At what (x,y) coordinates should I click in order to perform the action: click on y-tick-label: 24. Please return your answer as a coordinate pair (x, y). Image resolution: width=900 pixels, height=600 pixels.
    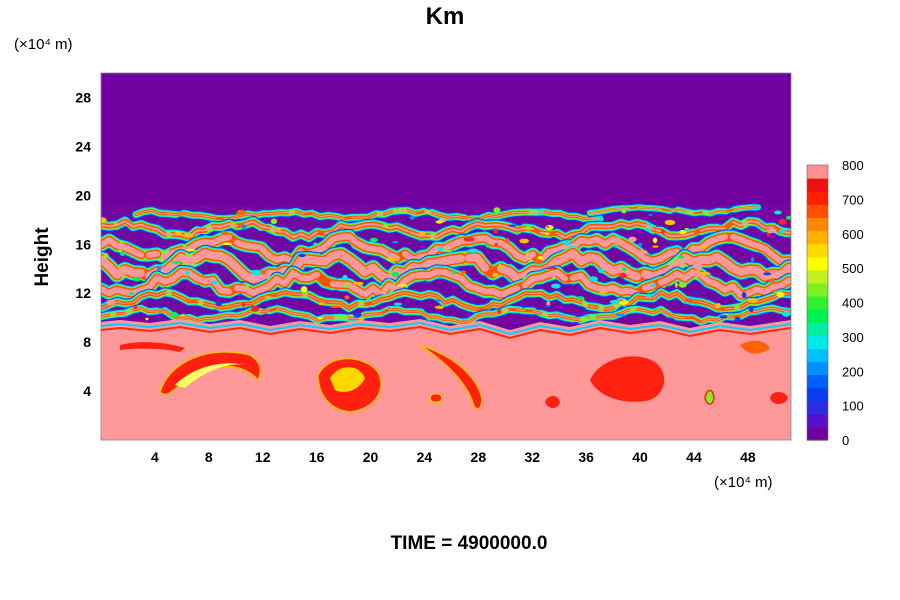
    Looking at the image, I should click on (83, 146).